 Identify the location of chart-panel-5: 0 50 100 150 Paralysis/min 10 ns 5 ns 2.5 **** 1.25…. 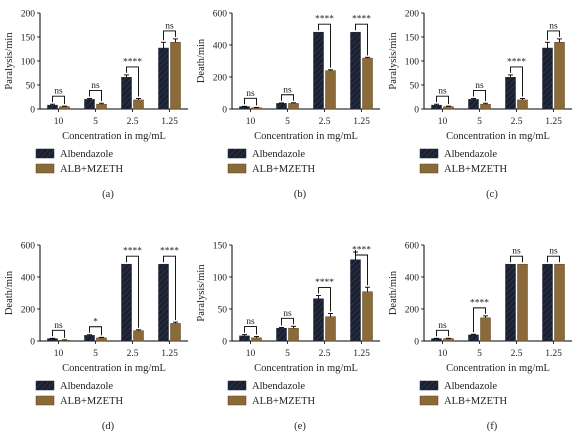
(288, 337).